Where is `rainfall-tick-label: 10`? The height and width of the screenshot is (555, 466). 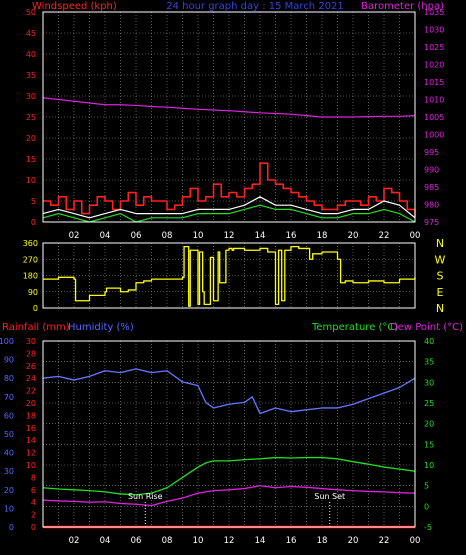 rainfall-tick-label: 10 is located at coordinates (31, 465).